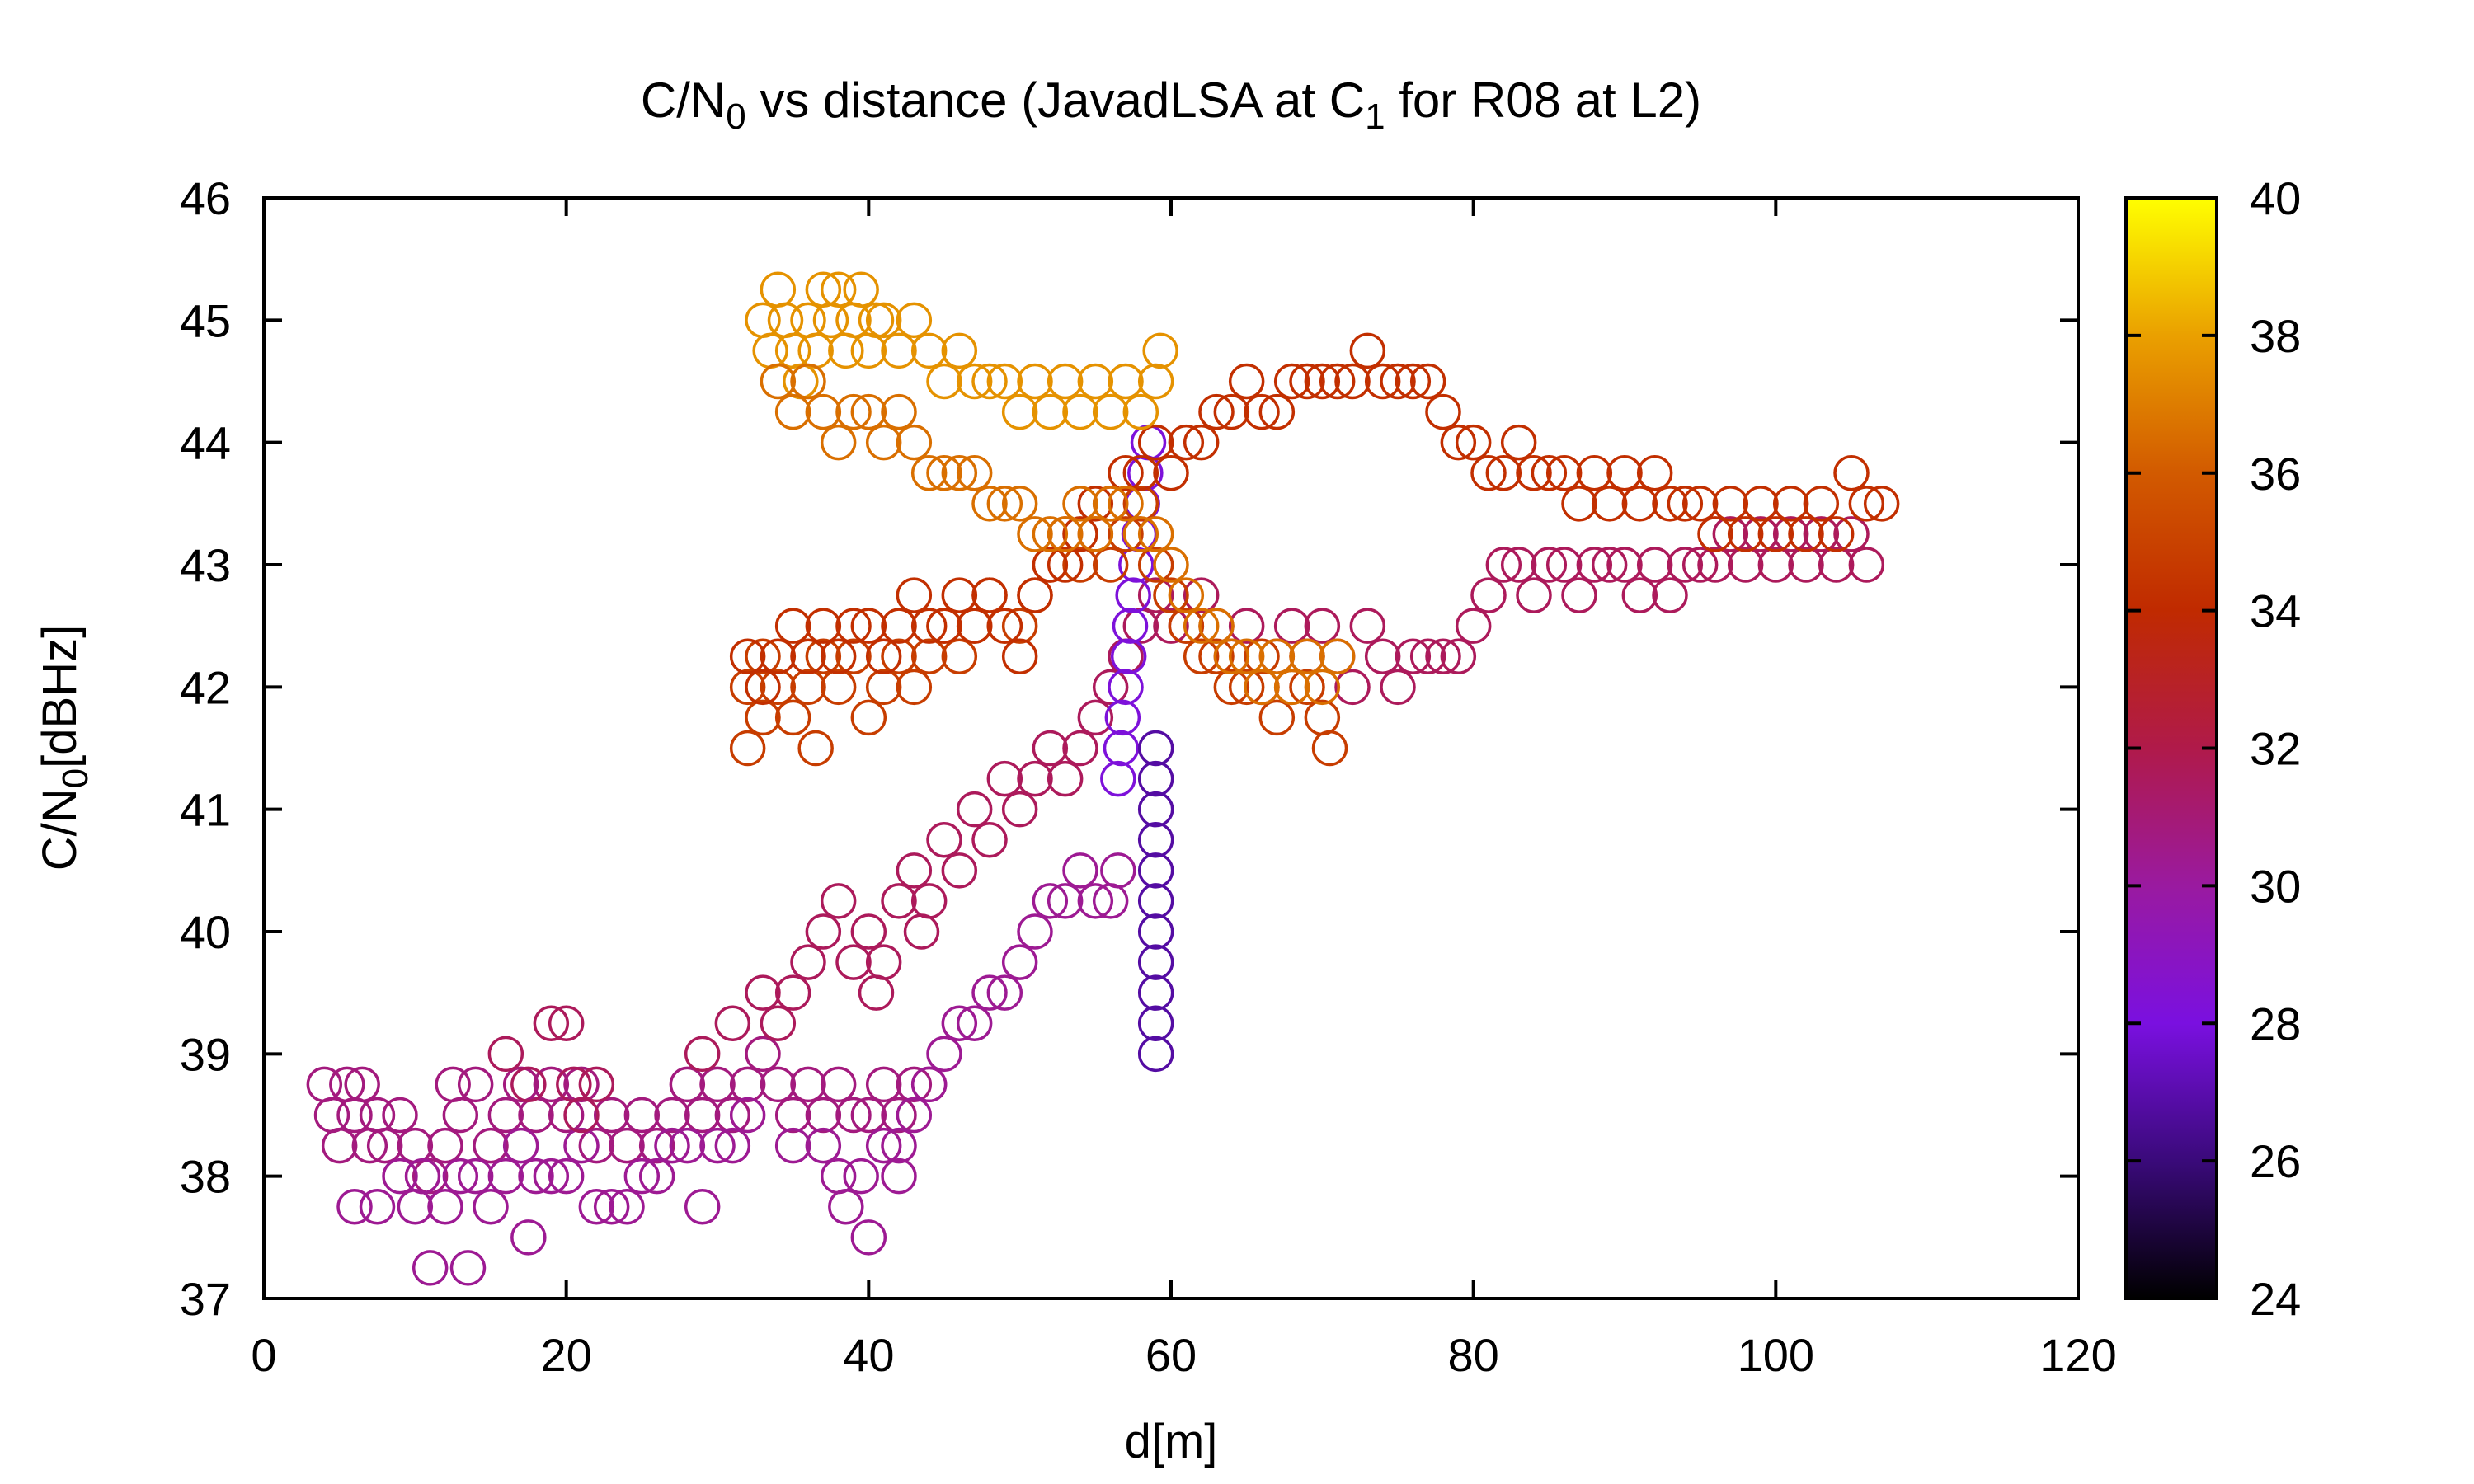  Describe the element at coordinates (2275, 336) in the screenshot. I see `colorbar-tick-label: 38` at that location.